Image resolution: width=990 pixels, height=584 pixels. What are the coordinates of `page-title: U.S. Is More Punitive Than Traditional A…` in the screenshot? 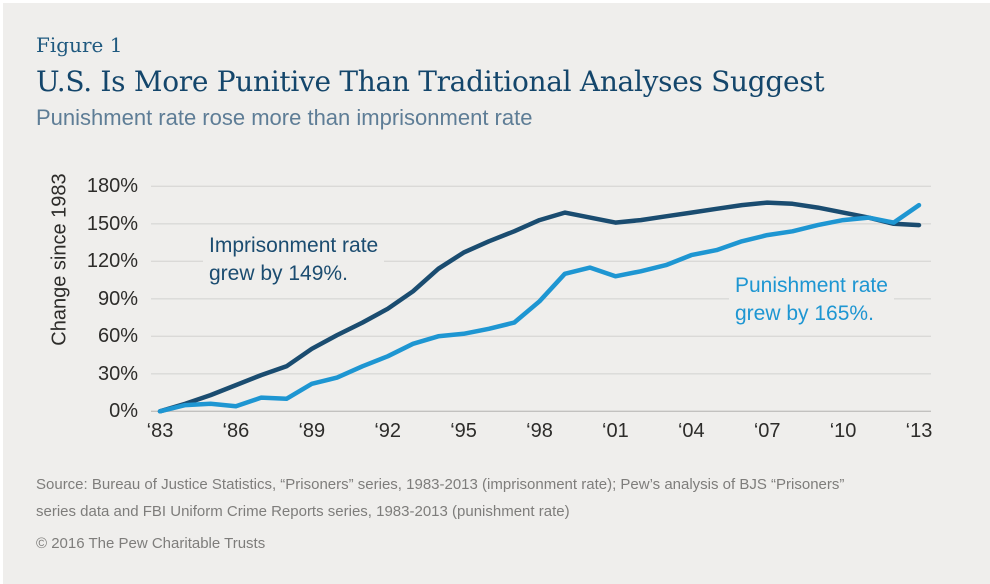 It's located at (430, 81).